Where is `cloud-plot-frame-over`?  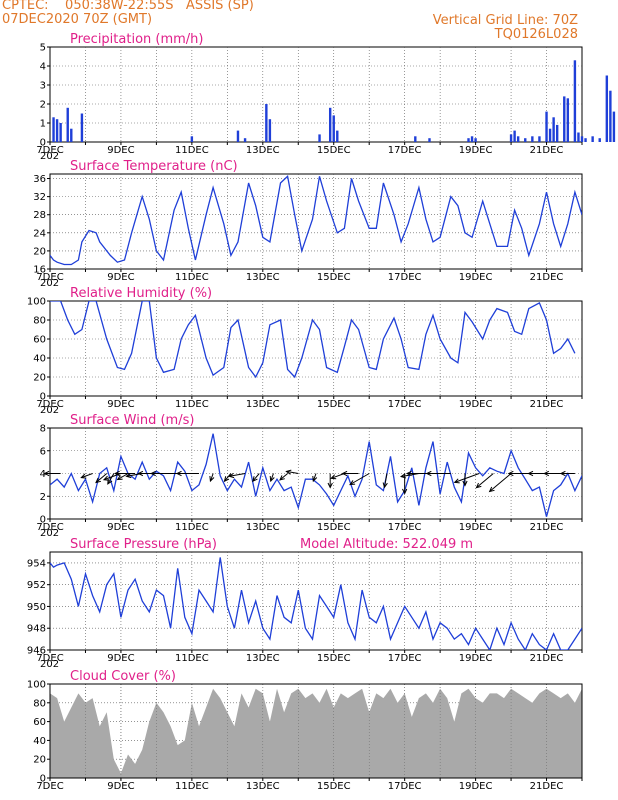 cloud-plot-frame-over is located at coordinates (316, 731).